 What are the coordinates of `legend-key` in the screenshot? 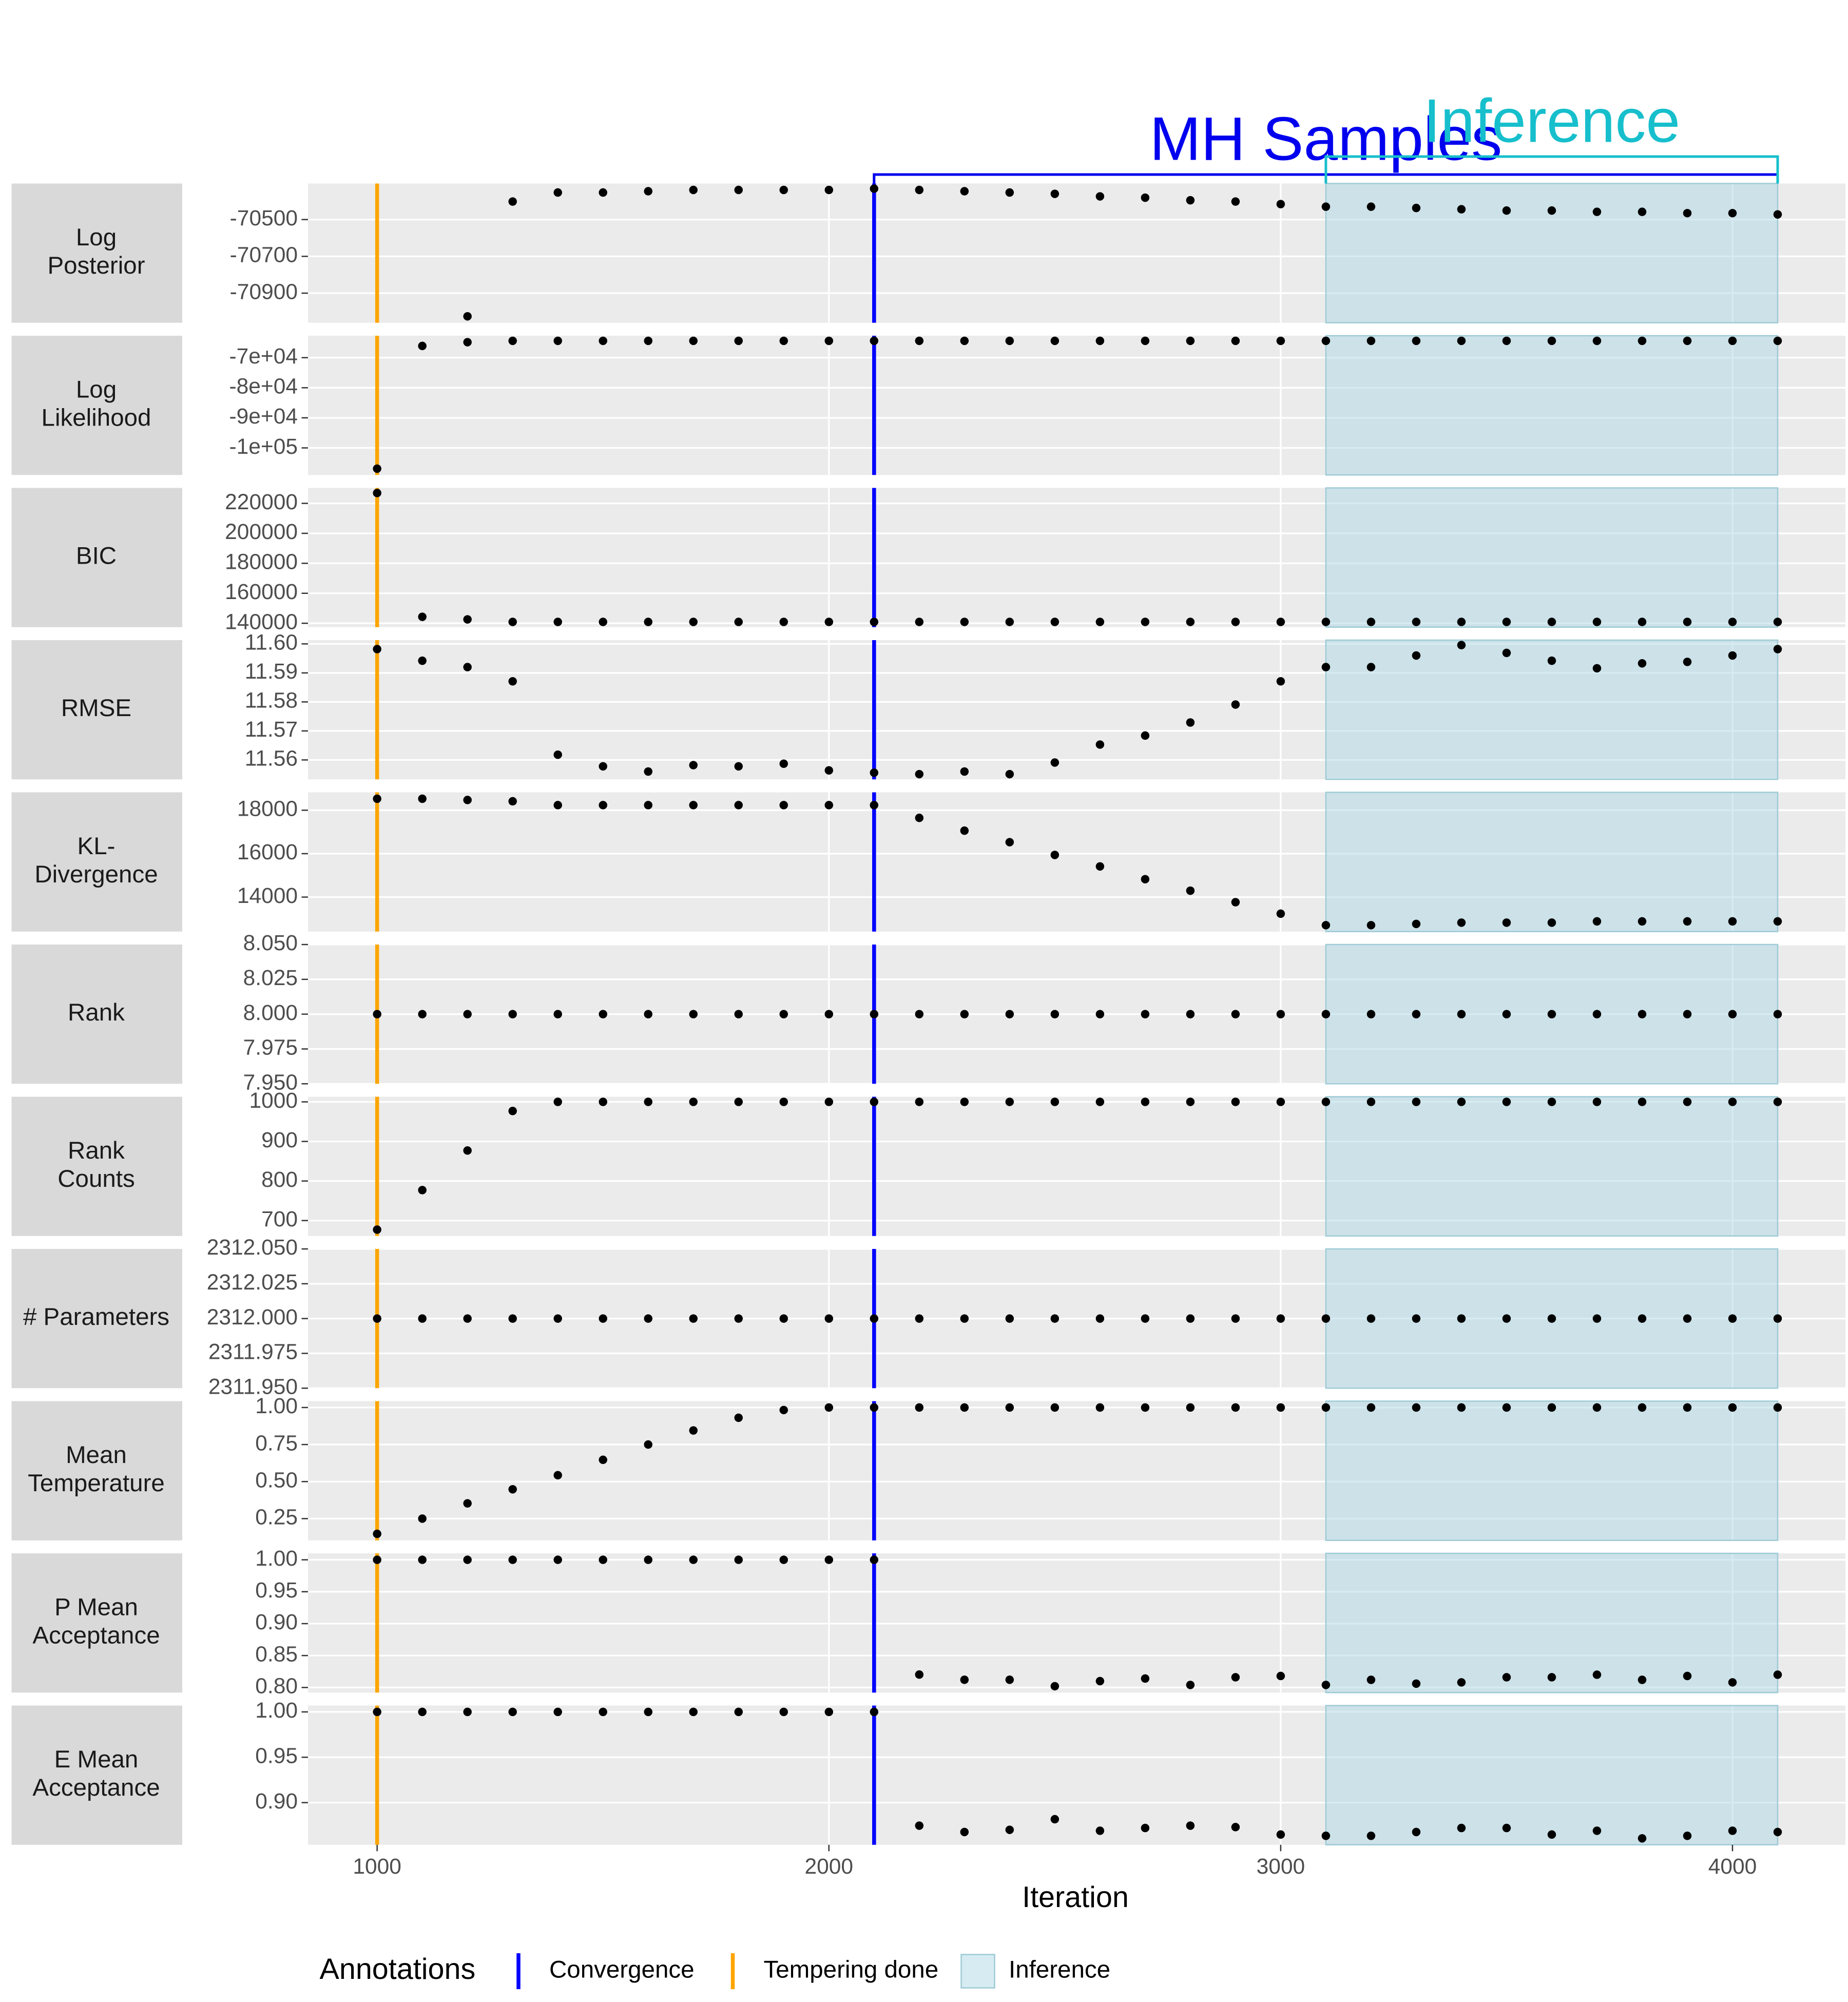 It's located at (977, 1971).